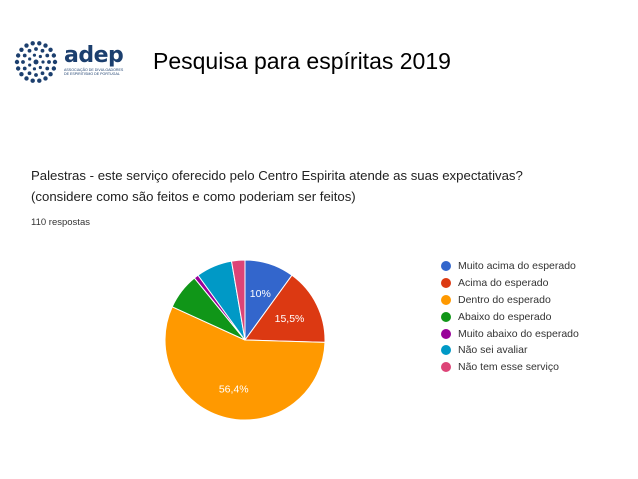 Image resolution: width=638 pixels, height=479 pixels. Describe the element at coordinates (493, 350) in the screenshot. I see `legend-label: Não sei avaliar` at that location.